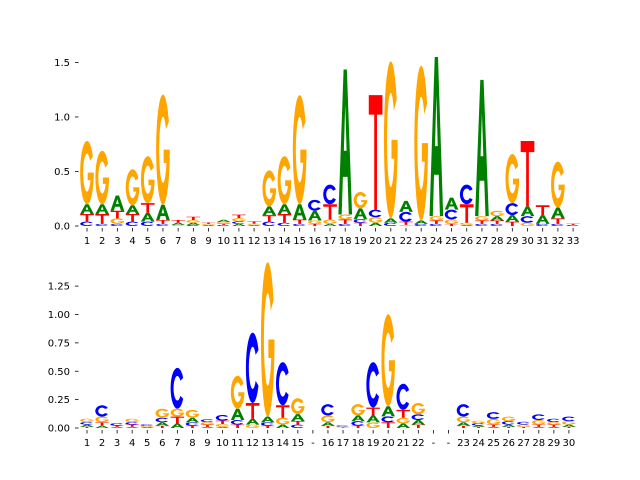  Describe the element at coordinates (482, 241) in the screenshot. I see `x-tick-label: 27` at that location.